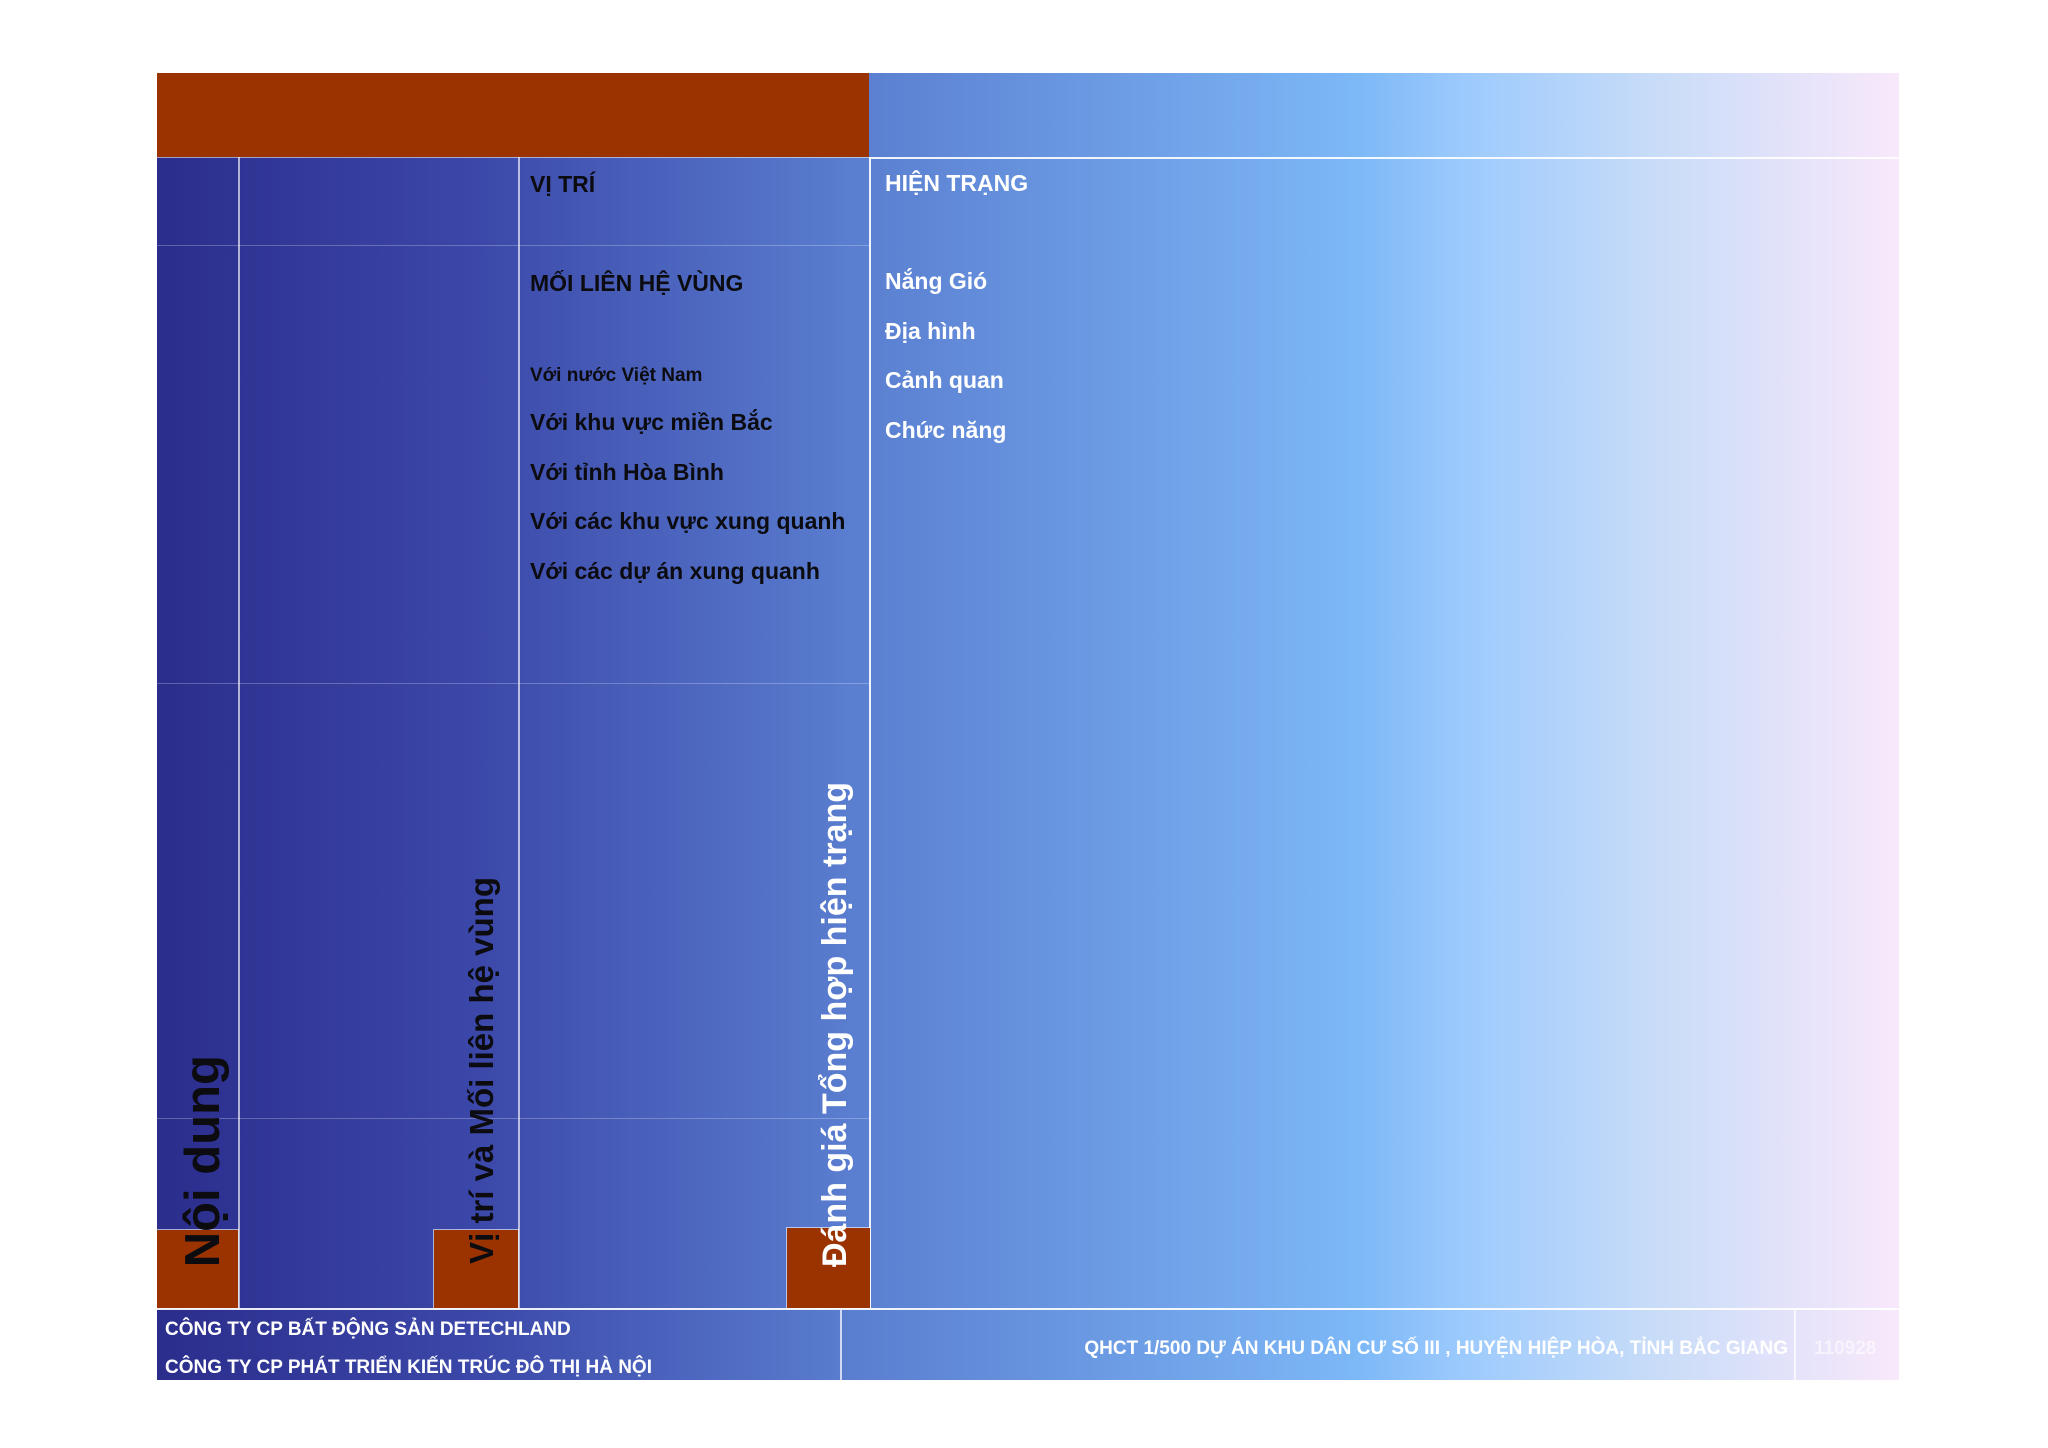 The width and height of the screenshot is (2048, 1448). Describe the element at coordinates (835, 1024) in the screenshot. I see `title-danh-gia-tong-hop: Đánh giá Tổng hợp hiện trạng` at that location.